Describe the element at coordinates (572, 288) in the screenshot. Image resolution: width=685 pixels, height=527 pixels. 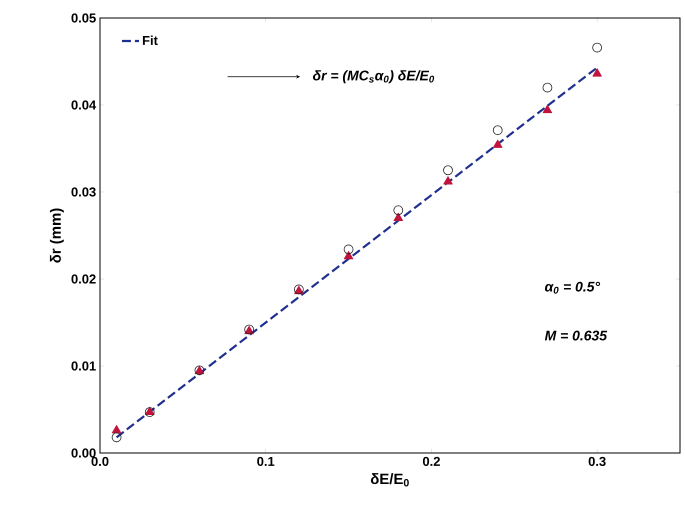
I see `annotation: α$_{0}$ = 0.5°` at that location.